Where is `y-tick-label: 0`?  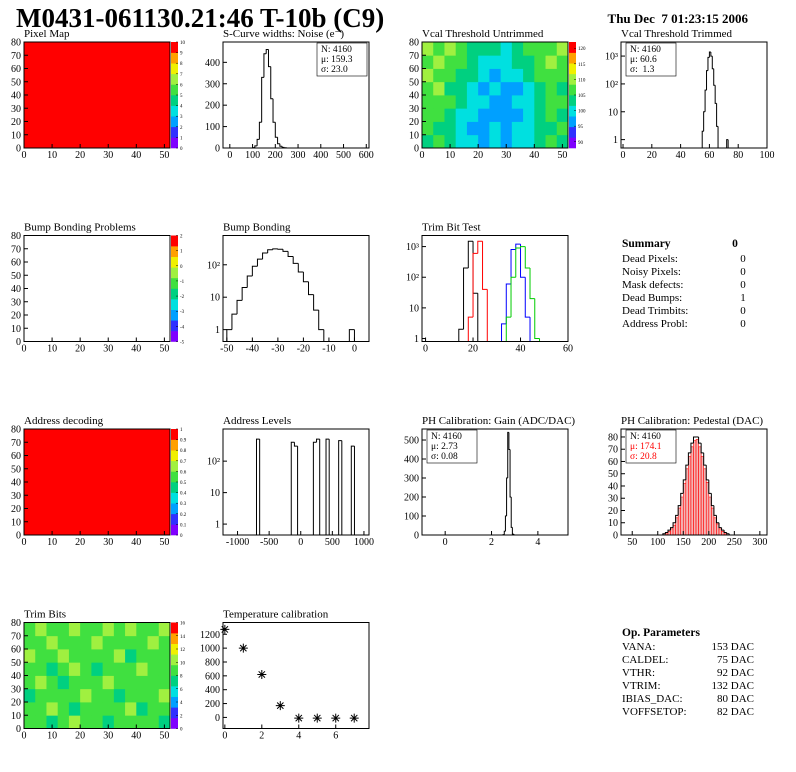
y-tick-label: 0 is located at coordinates (18, 729).